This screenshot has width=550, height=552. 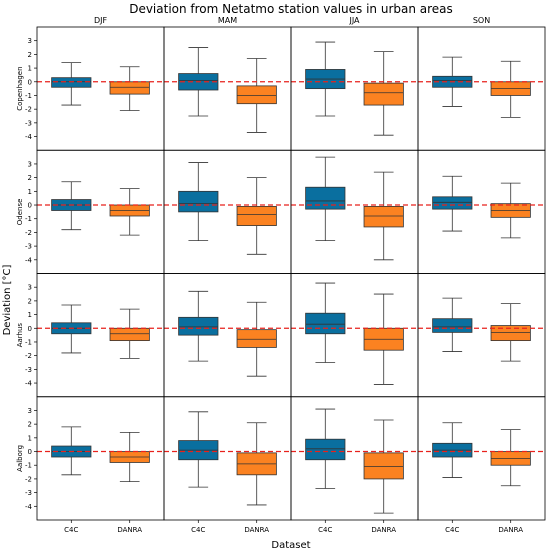 What do you see at coordinates (20, 88) in the screenshot?
I see `row-label: Copenhagen` at bounding box center [20, 88].